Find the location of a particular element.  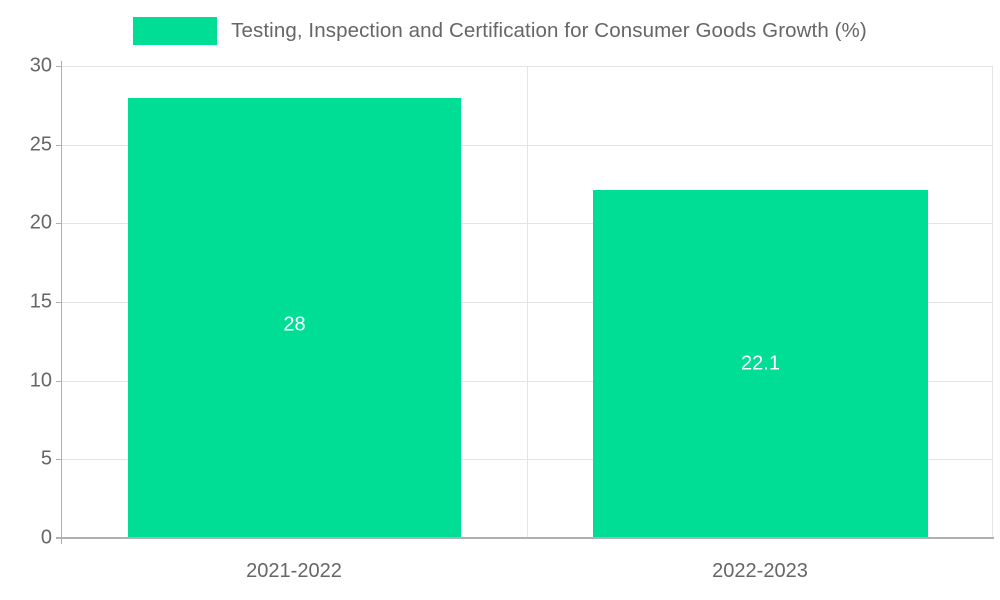

bar-value-label-2022-2023: 22.1 is located at coordinates (760, 363).